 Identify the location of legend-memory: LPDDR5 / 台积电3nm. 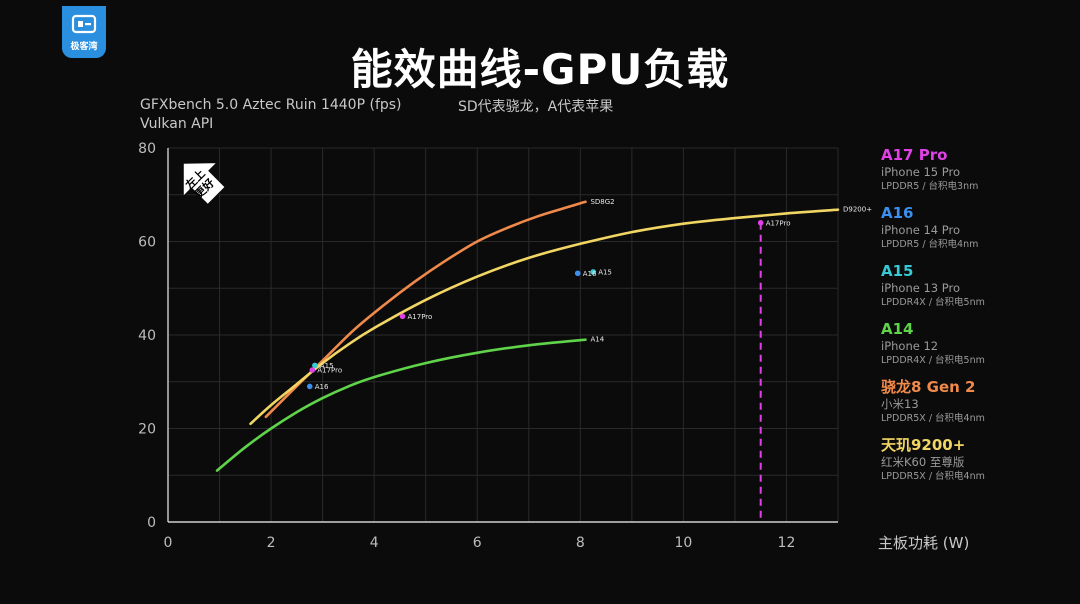
(930, 186).